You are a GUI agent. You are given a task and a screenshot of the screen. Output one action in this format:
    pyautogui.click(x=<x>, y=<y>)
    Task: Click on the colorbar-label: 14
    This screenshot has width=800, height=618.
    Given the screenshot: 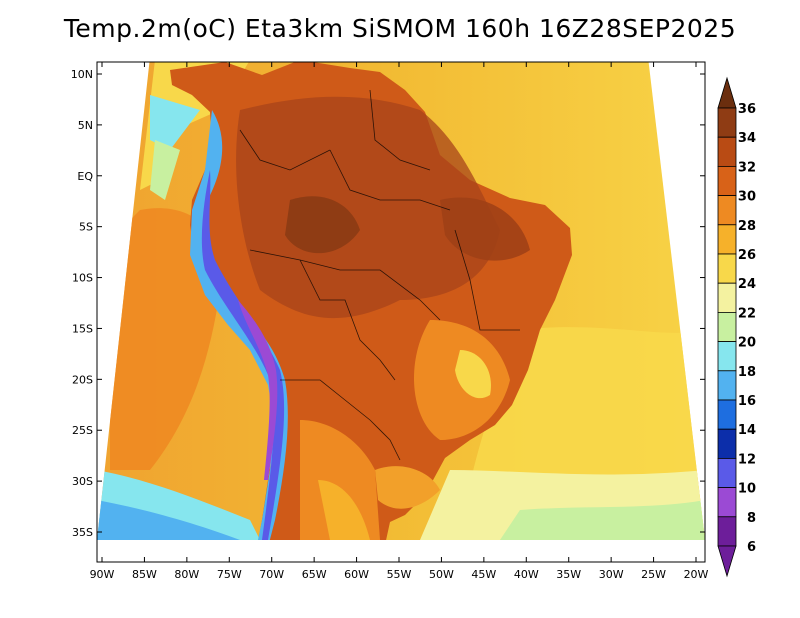 What is the action you would take?
    pyautogui.click(x=747, y=430)
    